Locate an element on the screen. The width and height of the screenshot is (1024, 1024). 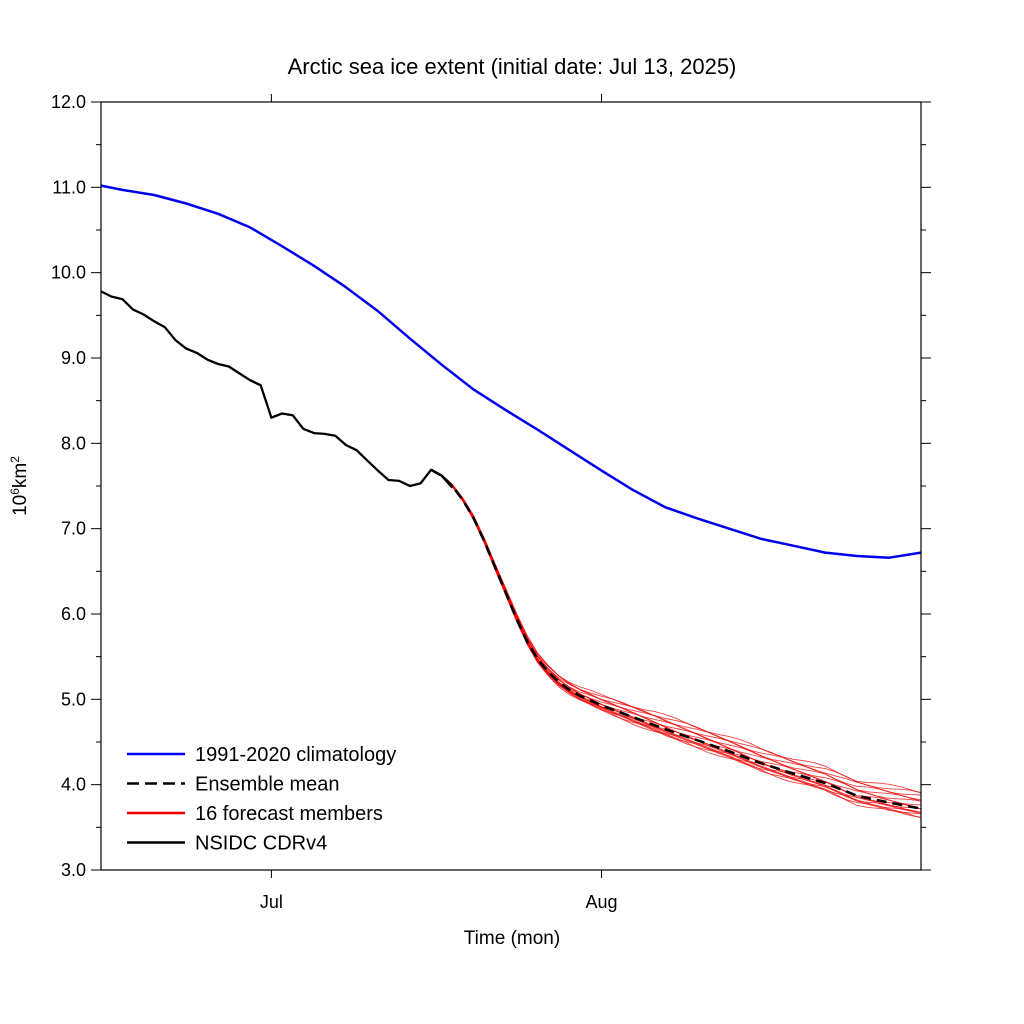
y-tick-label: 3.0 is located at coordinates (73, 870).